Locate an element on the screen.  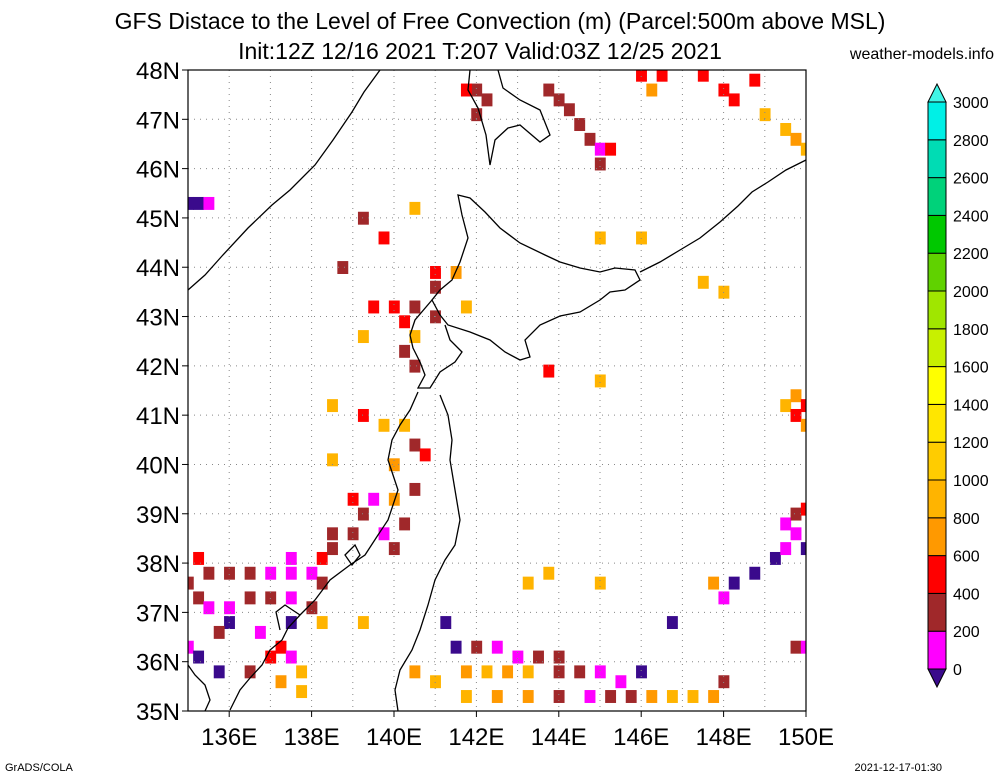
lat-tick-label: 45N is located at coordinates (158, 219).